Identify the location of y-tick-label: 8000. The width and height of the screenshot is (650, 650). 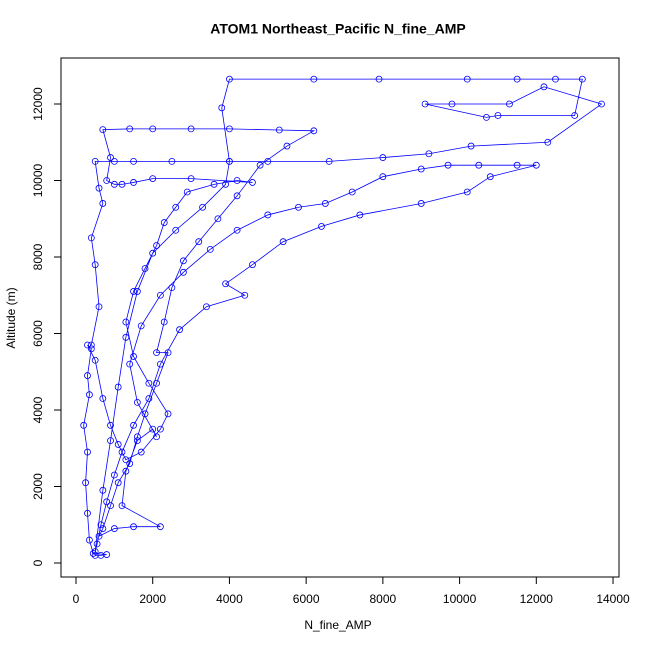
(38, 256).